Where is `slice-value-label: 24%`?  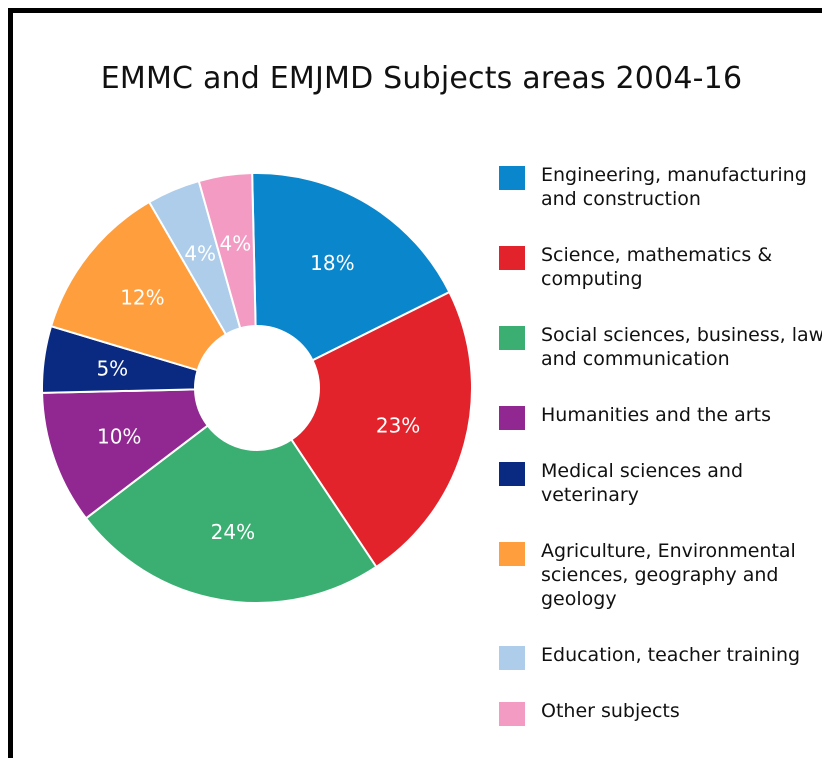 slice-value-label: 24% is located at coordinates (233, 532).